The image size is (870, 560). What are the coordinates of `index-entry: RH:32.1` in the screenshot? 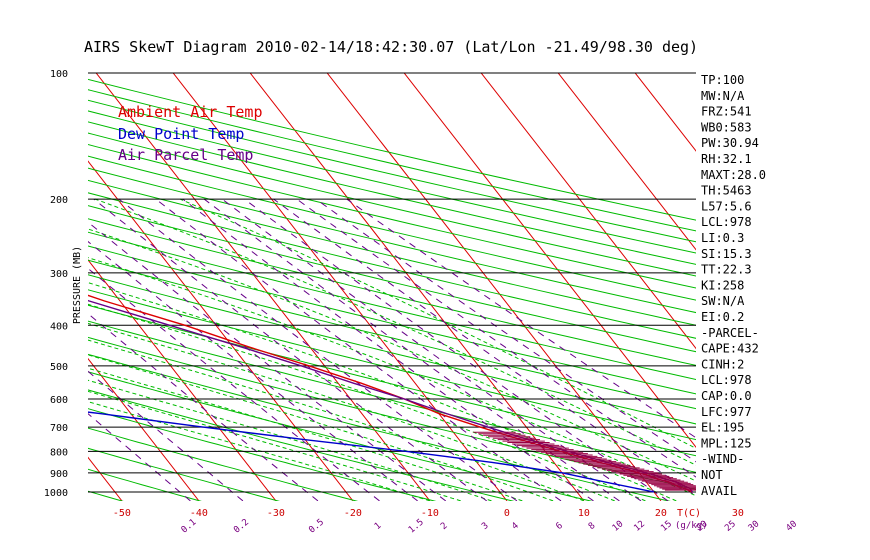 It's located at (726, 159).